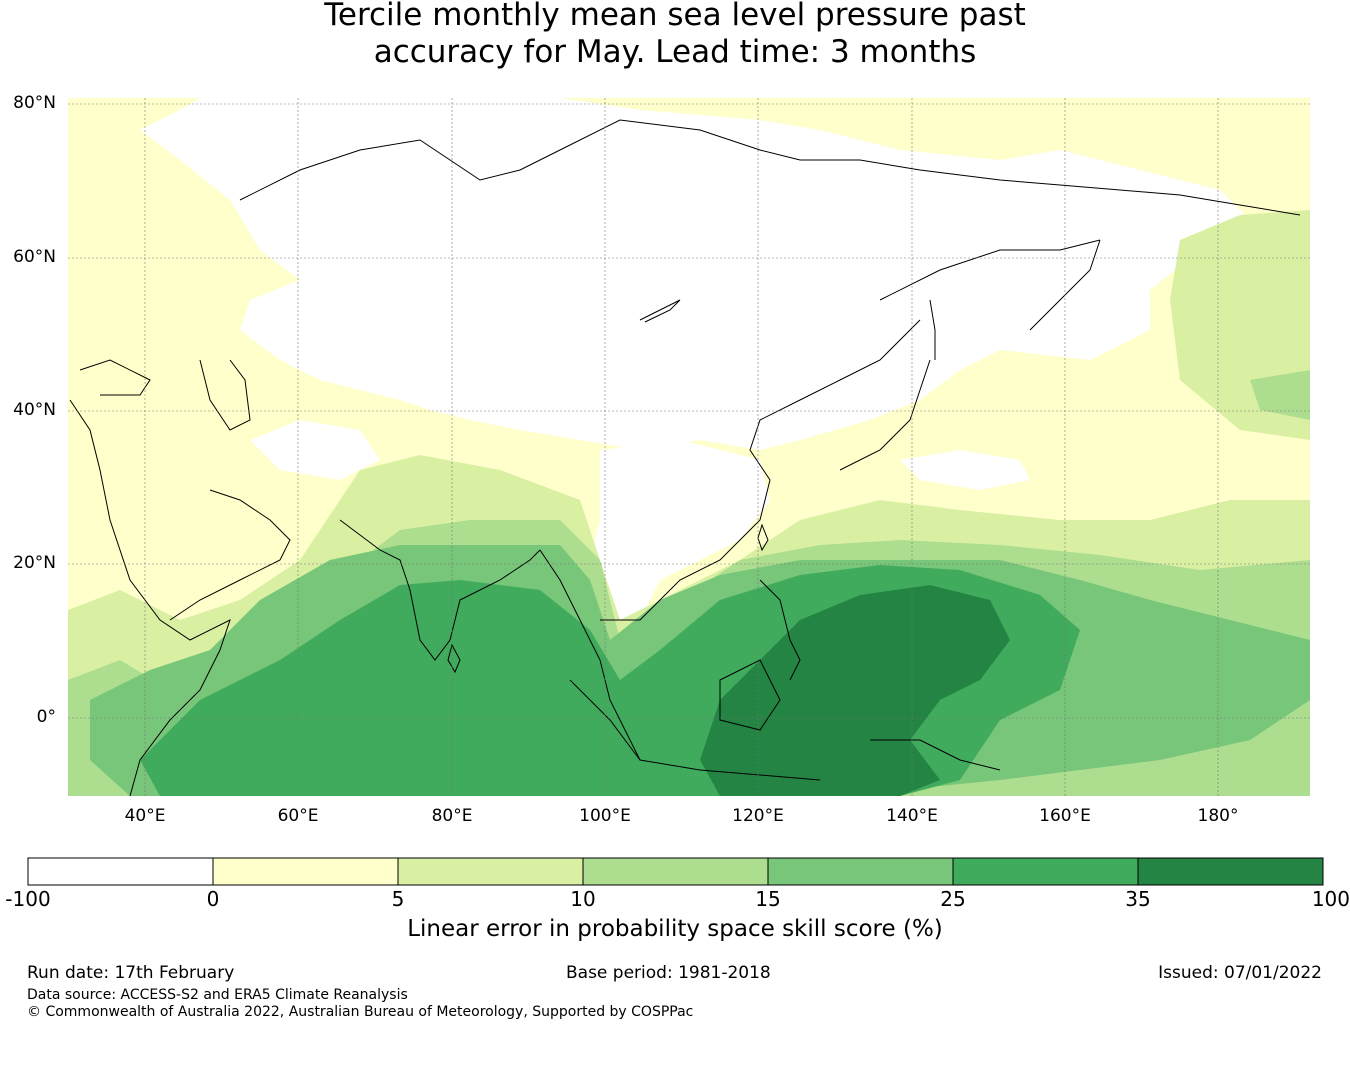 Image resolution: width=1350 pixels, height=1065 pixels. What do you see at coordinates (605, 816) in the screenshot?
I see `lon-label-100e: 100°E` at bounding box center [605, 816].